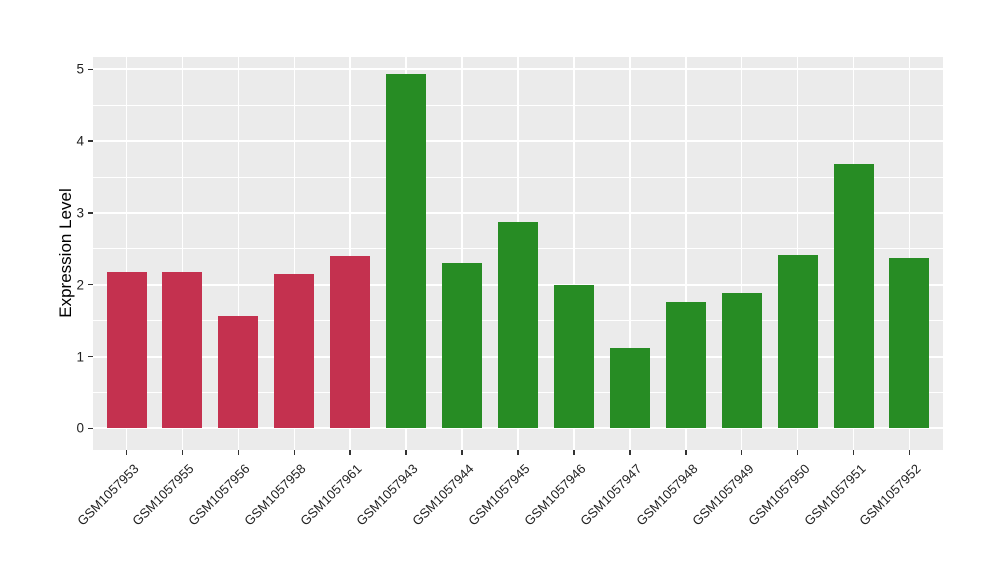  I want to click on bar-GSM1057961, so click(350, 342).